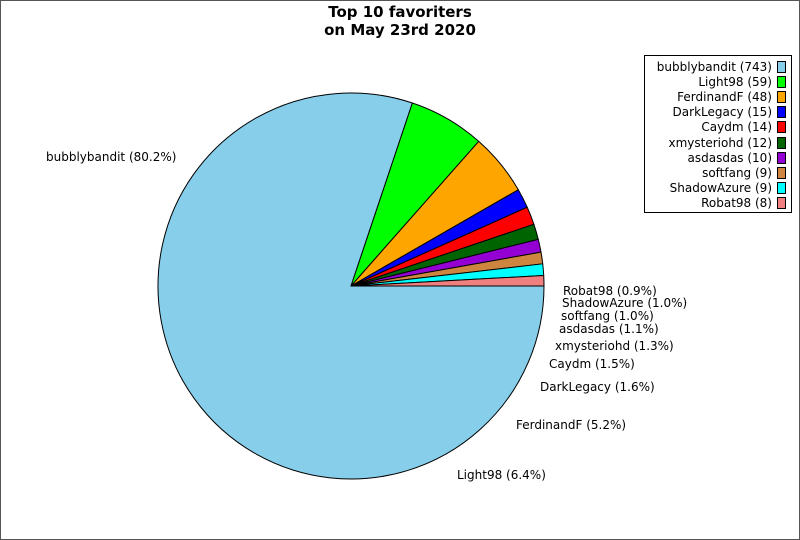  What do you see at coordinates (592, 364) in the screenshot?
I see `slice-label-caydm: Caydm (1.5%)` at bounding box center [592, 364].